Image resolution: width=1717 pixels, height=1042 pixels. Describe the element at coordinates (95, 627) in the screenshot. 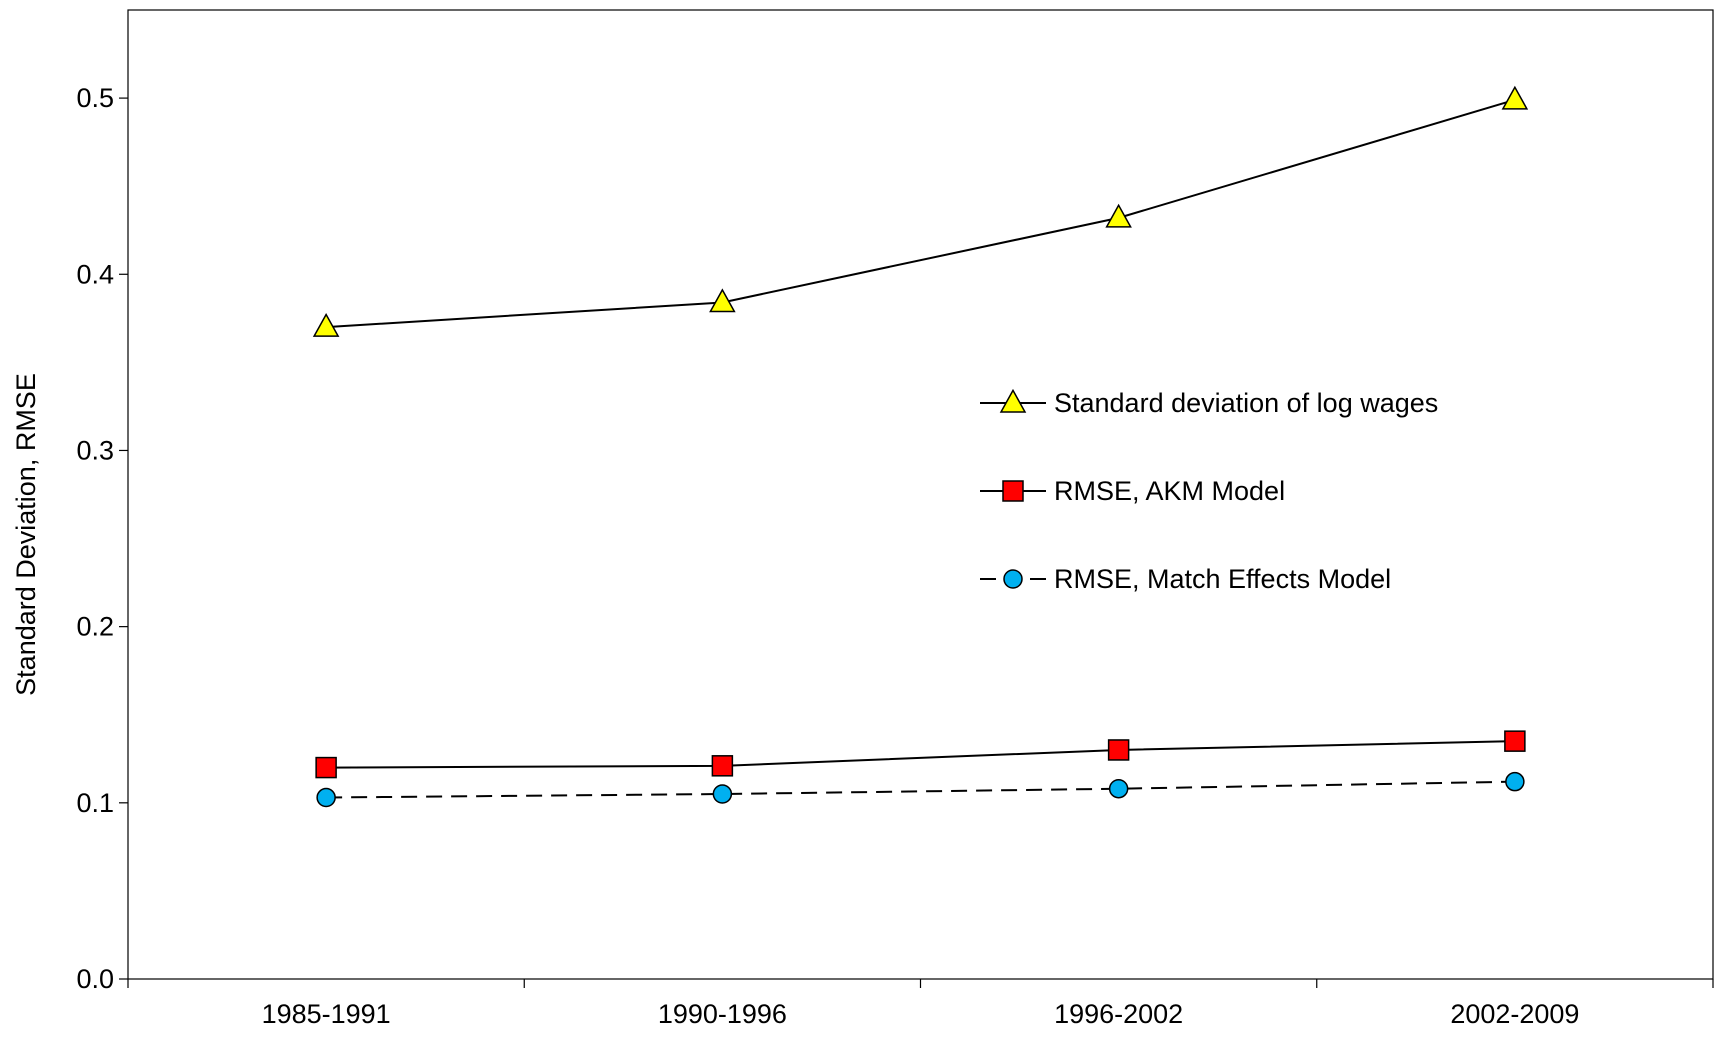

I see `y-tick-label: 0.2` at that location.